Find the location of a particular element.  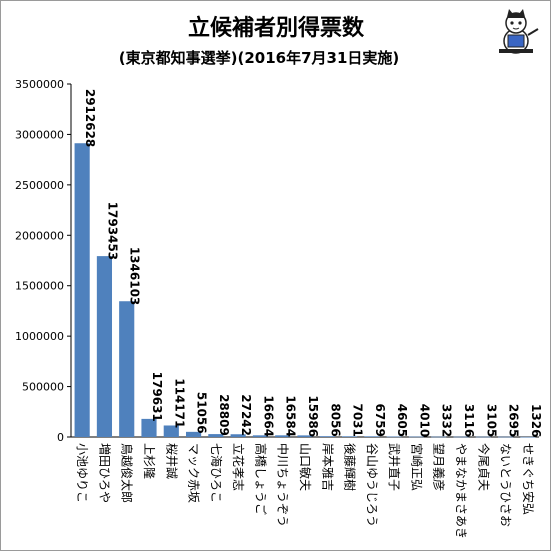

data-label: 179631 is located at coordinates (157, 397).